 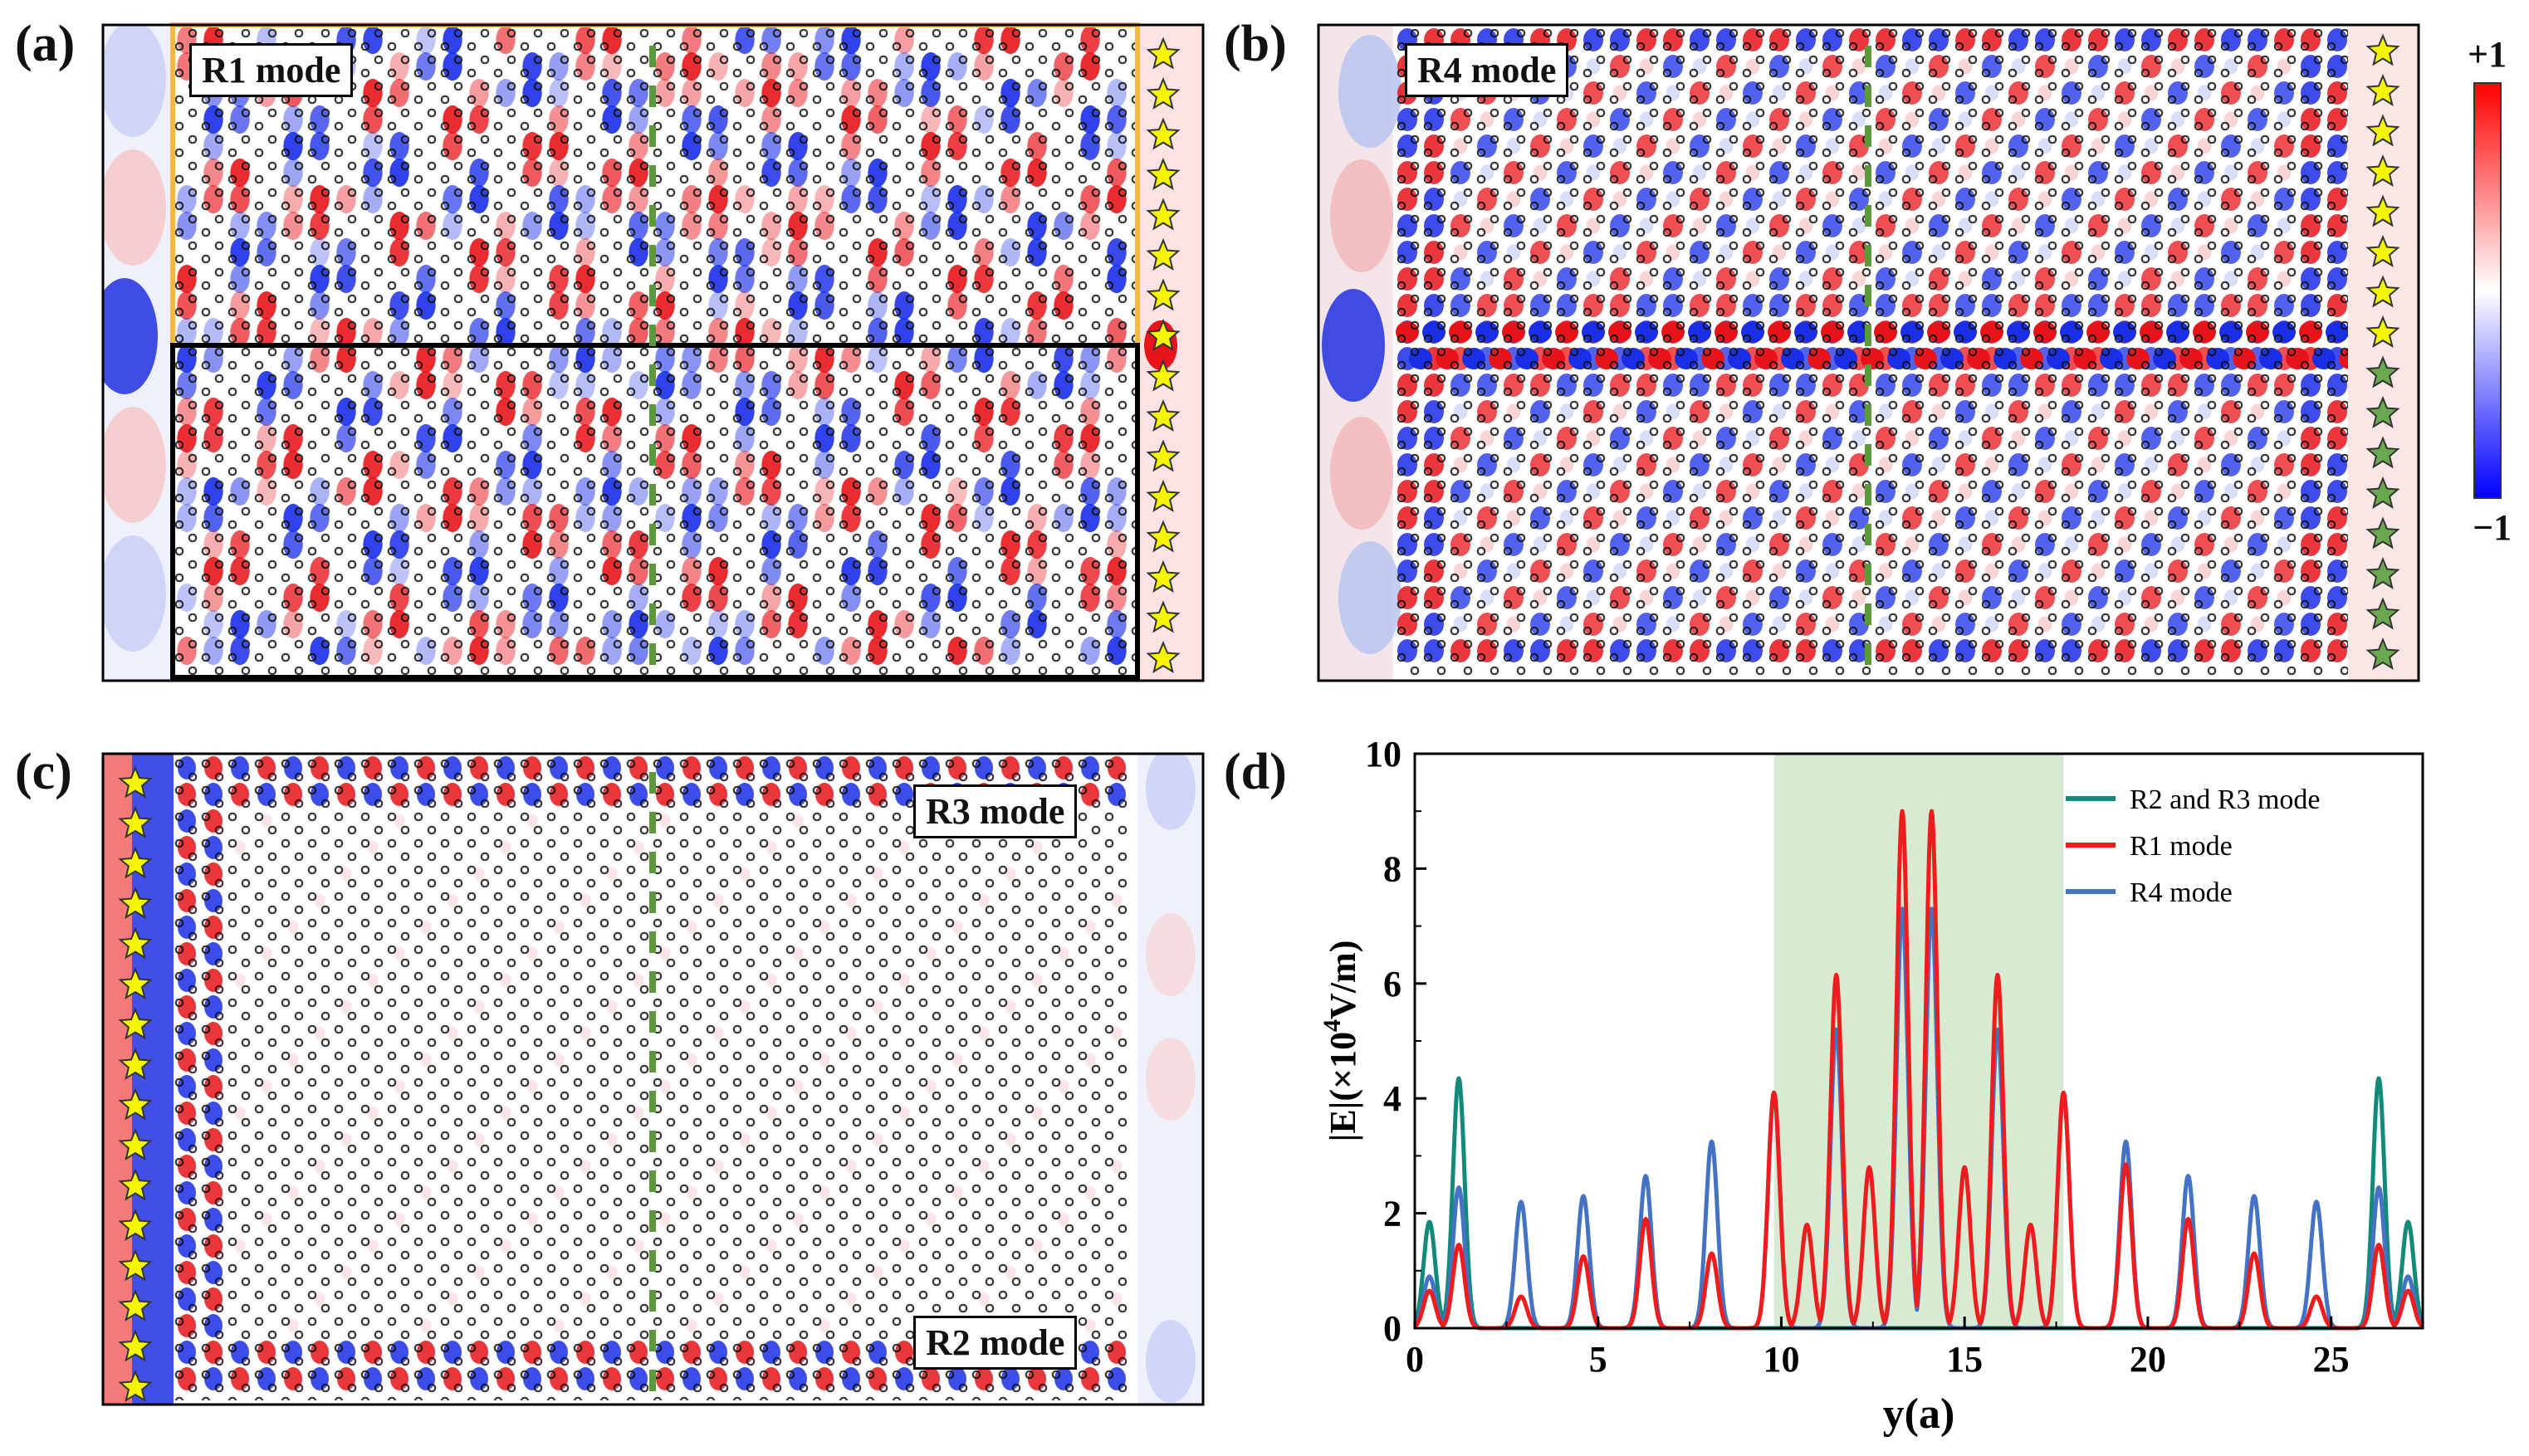 What do you see at coordinates (1392, 1328) in the screenshot?
I see `y-tick-label: 0` at bounding box center [1392, 1328].